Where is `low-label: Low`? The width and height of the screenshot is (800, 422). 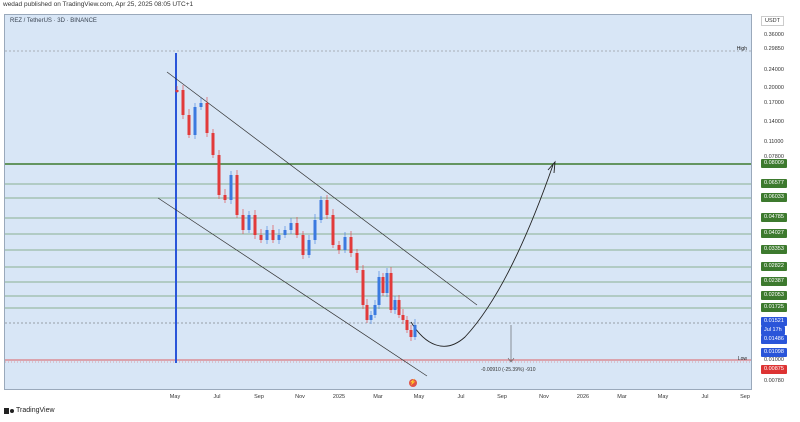 low-label: Low is located at coordinates (742, 359).